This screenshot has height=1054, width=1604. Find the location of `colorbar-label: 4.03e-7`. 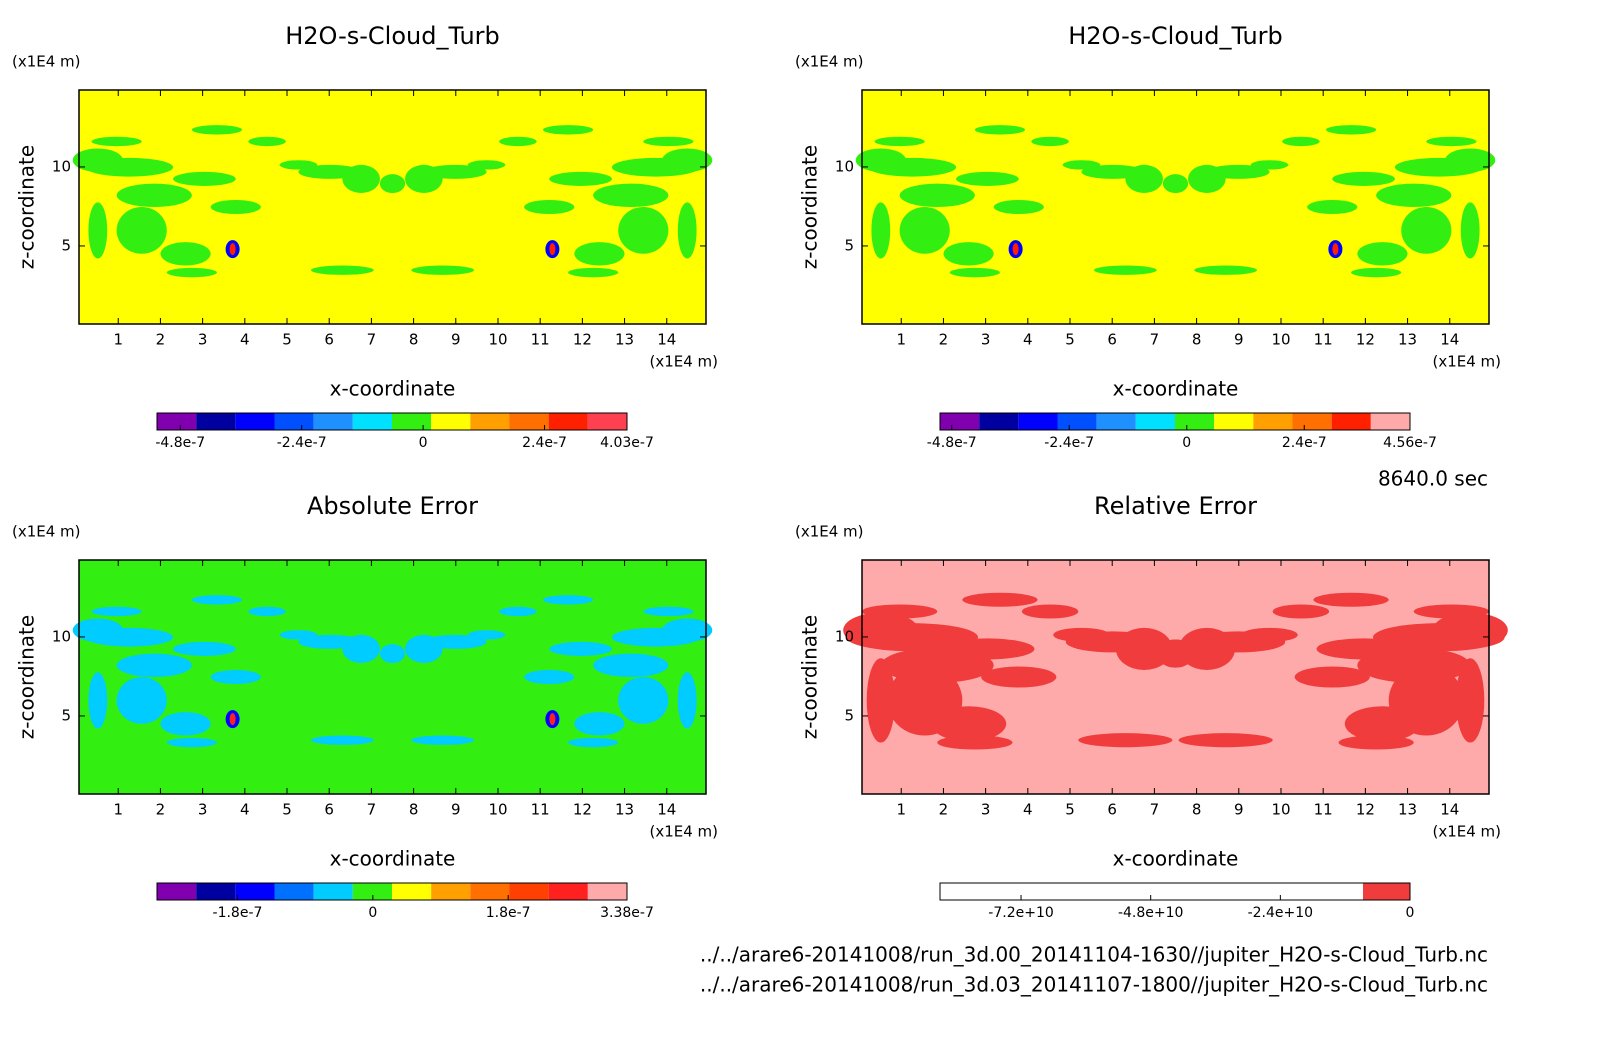

colorbar-label: 4.03e-7 is located at coordinates (627, 443).